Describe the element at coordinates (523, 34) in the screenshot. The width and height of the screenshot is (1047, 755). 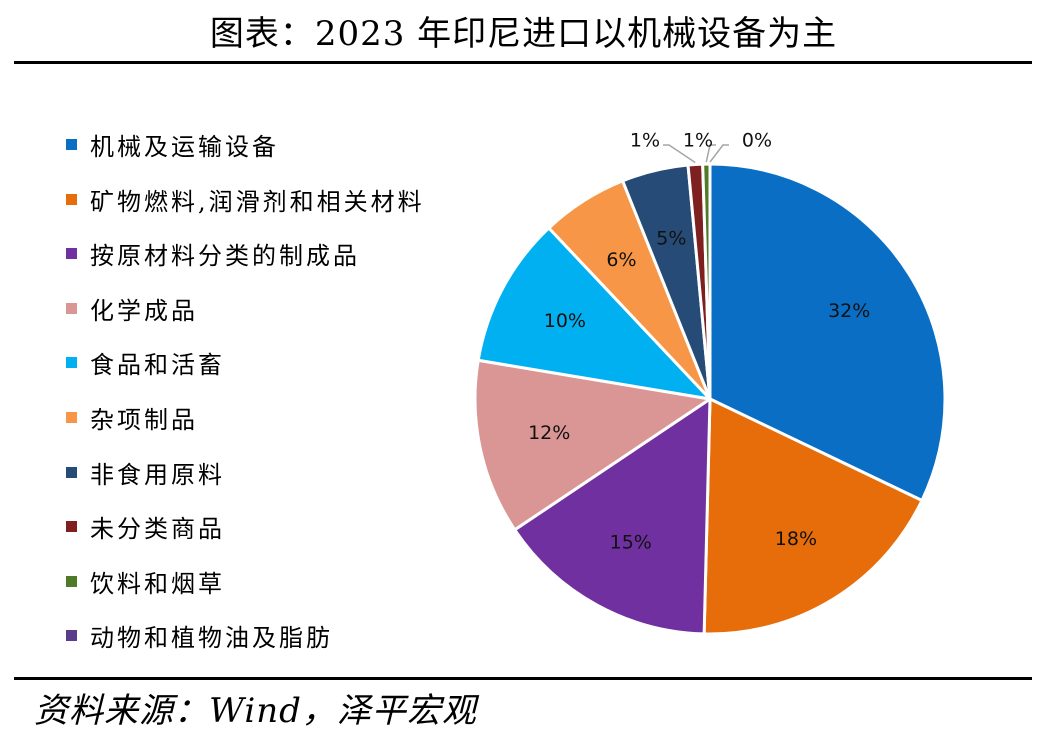
I see `chart-title: 图表：2023 年印尼进口以机械设备为主` at that location.